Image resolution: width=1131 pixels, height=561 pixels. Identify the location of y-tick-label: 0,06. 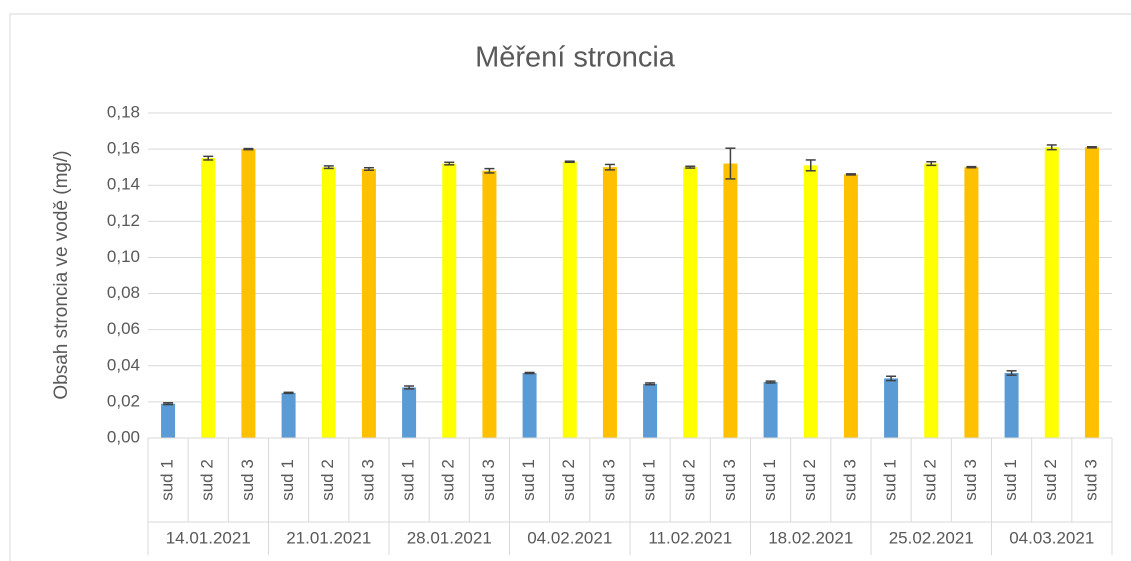
(123, 328).